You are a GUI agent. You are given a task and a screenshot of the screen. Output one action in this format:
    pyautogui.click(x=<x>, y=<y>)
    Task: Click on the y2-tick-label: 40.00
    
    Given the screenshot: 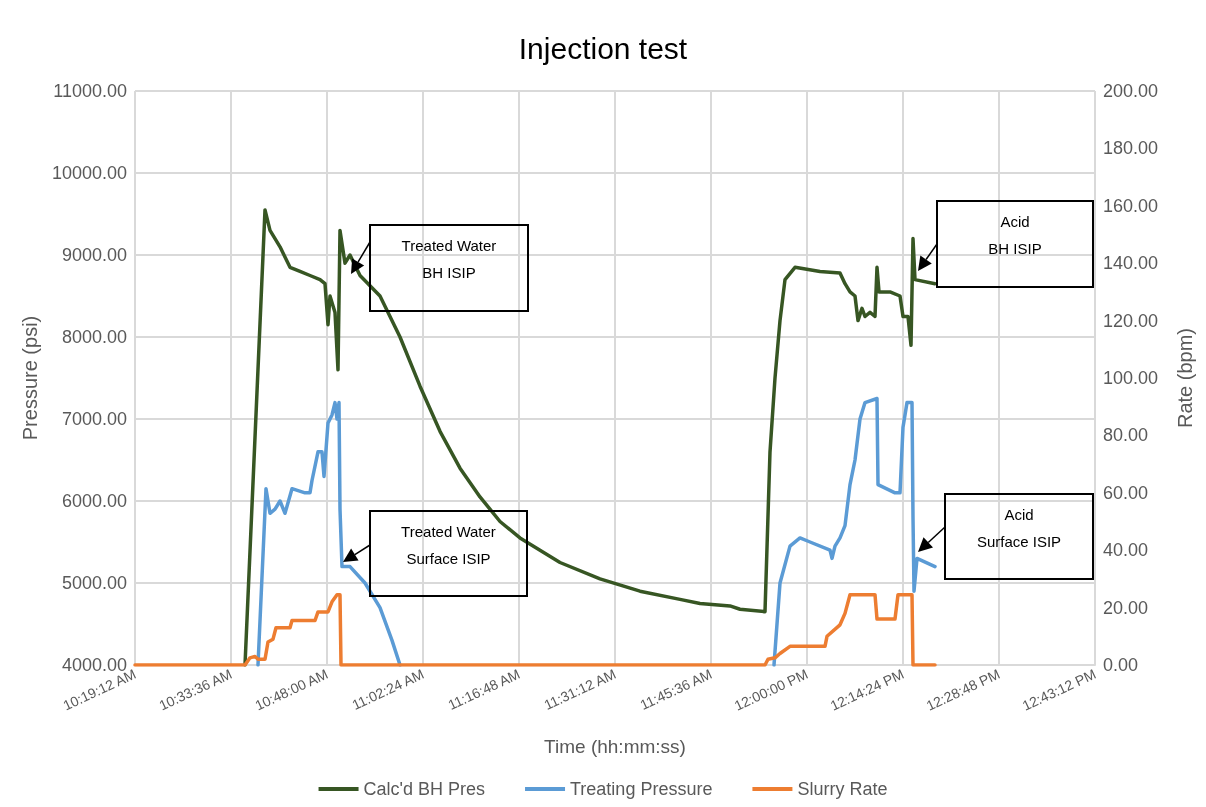 What is the action you would take?
    pyautogui.click(x=1126, y=550)
    